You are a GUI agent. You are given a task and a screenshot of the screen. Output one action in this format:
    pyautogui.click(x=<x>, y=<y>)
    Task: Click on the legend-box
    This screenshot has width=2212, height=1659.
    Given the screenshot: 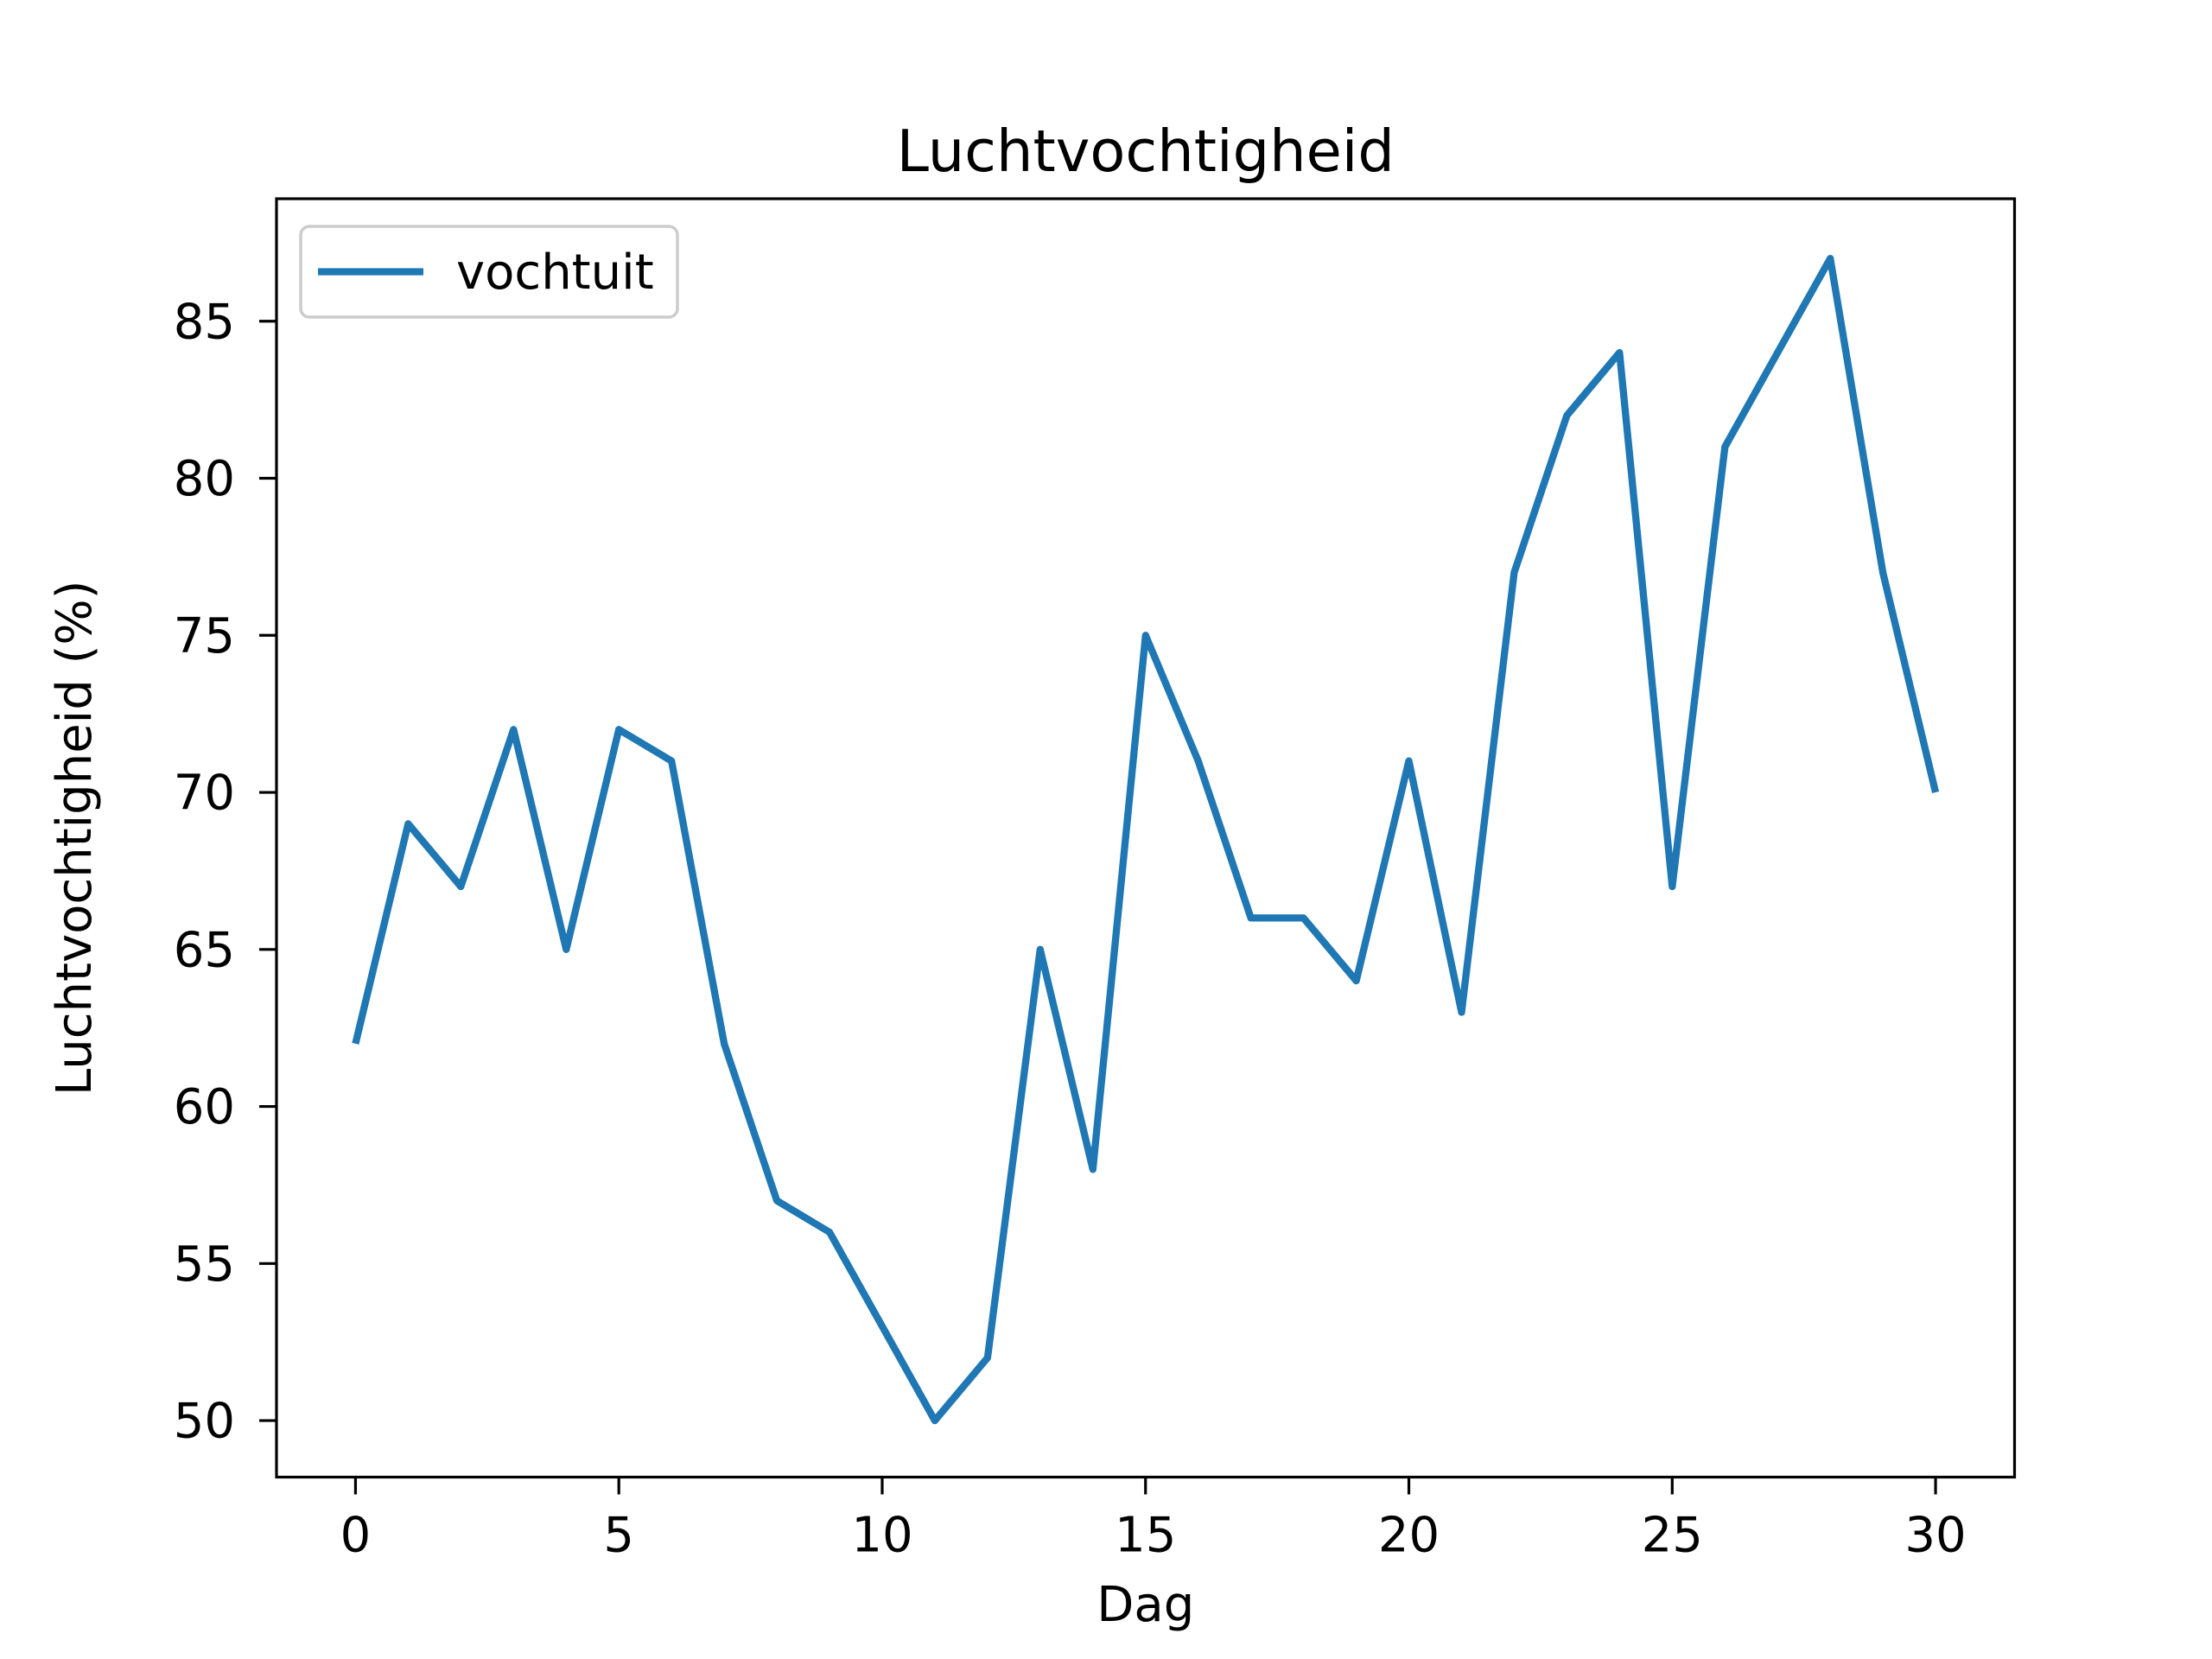 What is the action you would take?
    pyautogui.click(x=489, y=272)
    